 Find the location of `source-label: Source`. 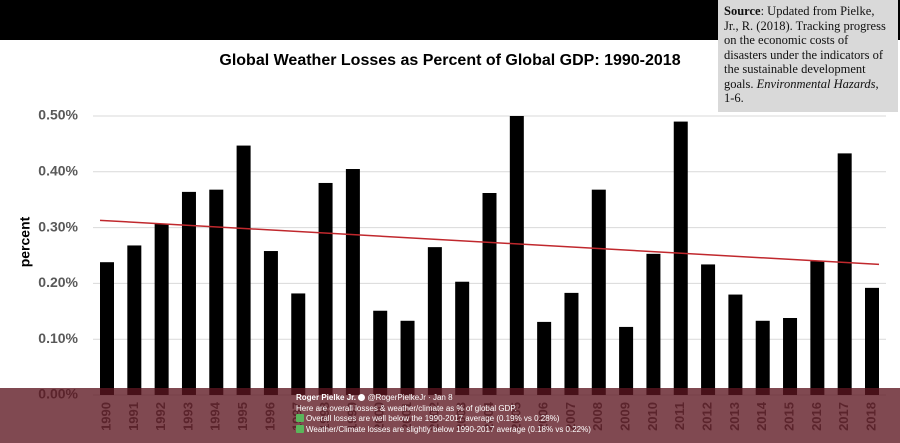

source-label: Source is located at coordinates (742, 11).